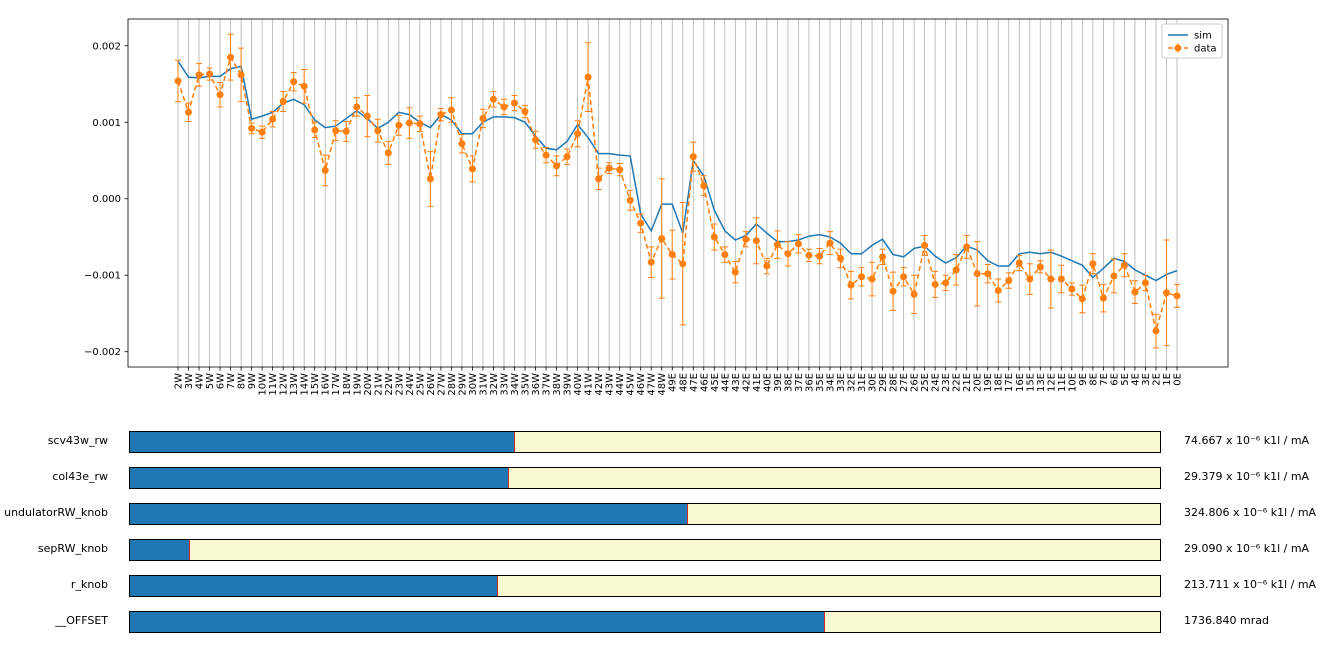 This screenshot has width=1329, height=663. Describe the element at coordinates (1167, 379) in the screenshot. I see `x-tick-label: 1E` at that location.